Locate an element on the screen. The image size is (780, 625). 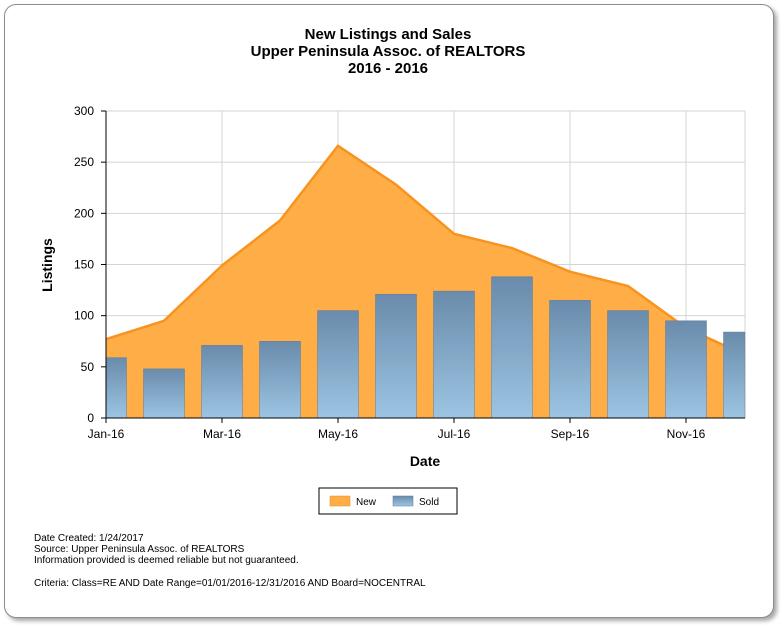
y-tick-label: 300 is located at coordinates (84, 111).